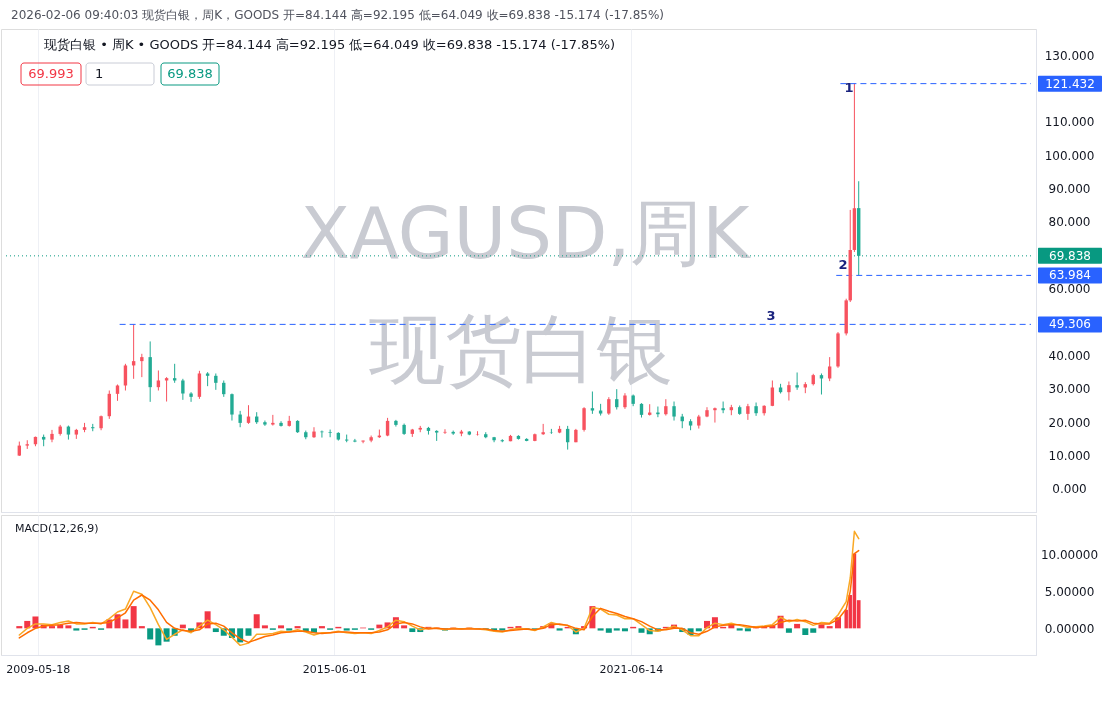  Describe the element at coordinates (1070, 255) in the screenshot. I see `ref-line-label: 69.838` at that location.